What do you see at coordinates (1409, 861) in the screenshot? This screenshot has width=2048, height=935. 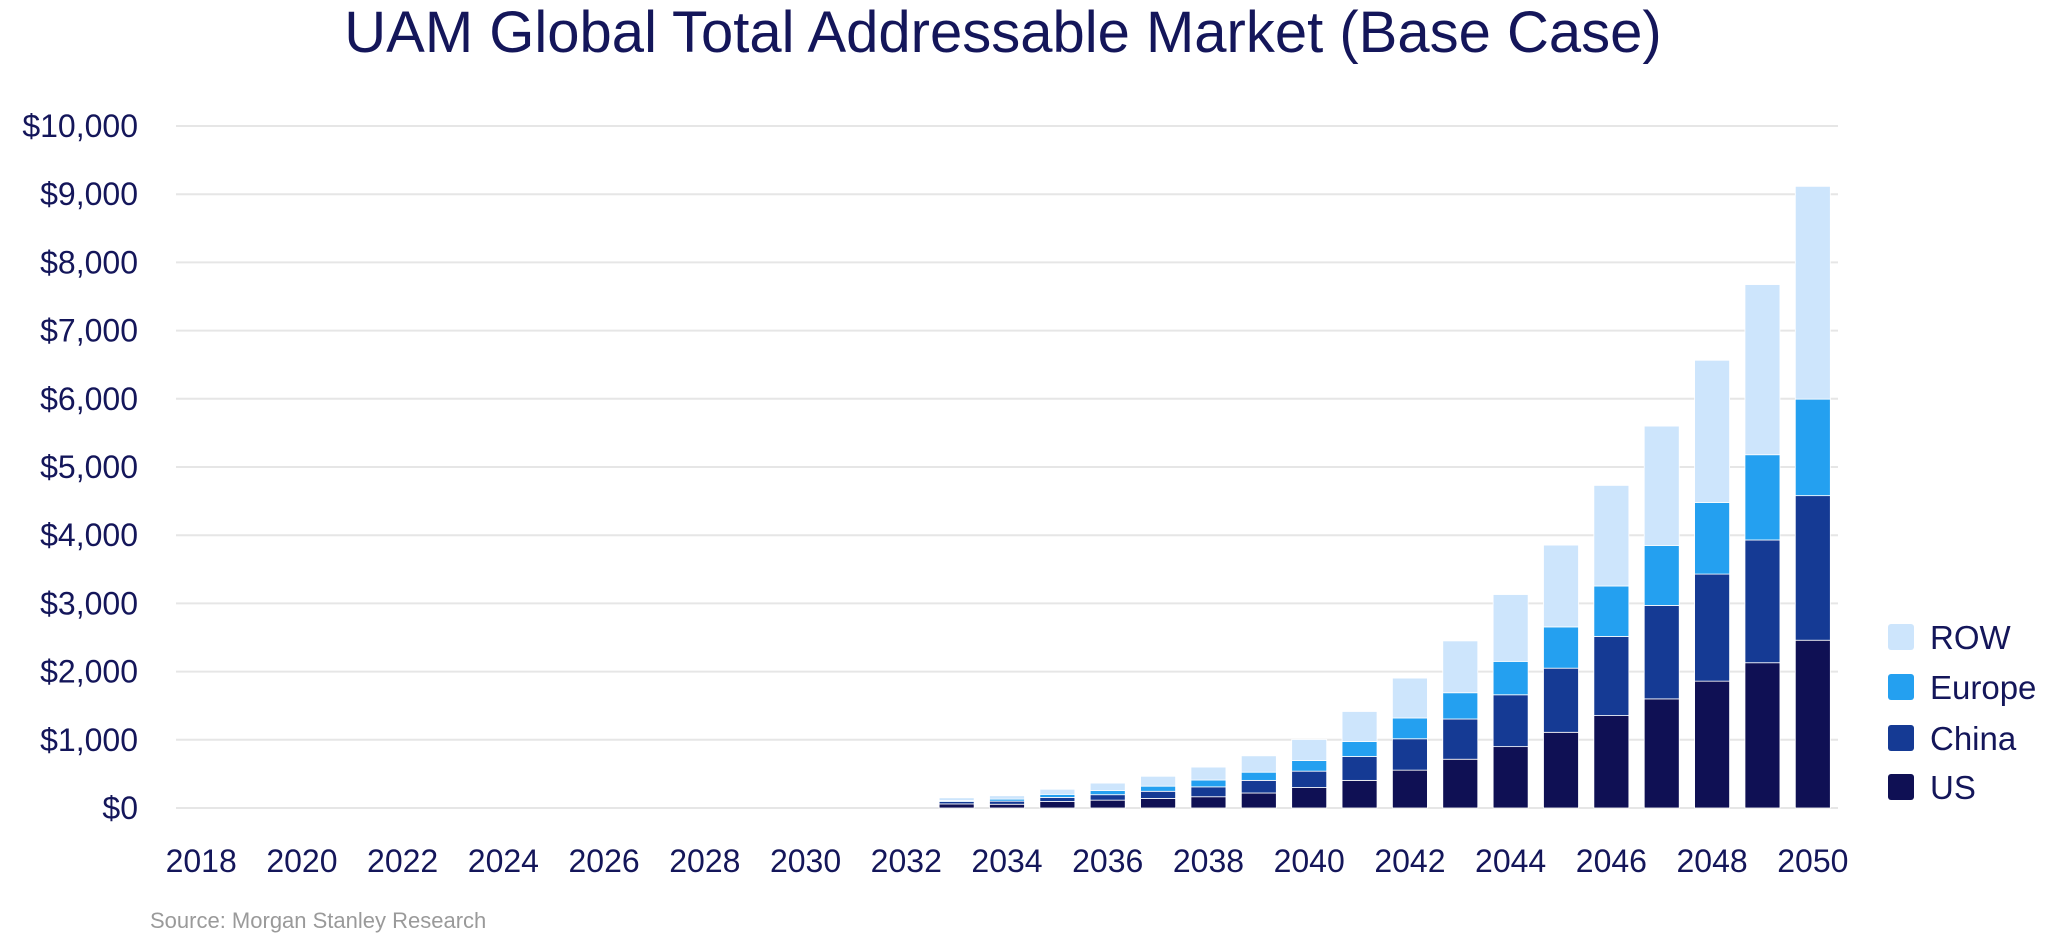 I see `x-tick-label: 2042` at bounding box center [1409, 861].